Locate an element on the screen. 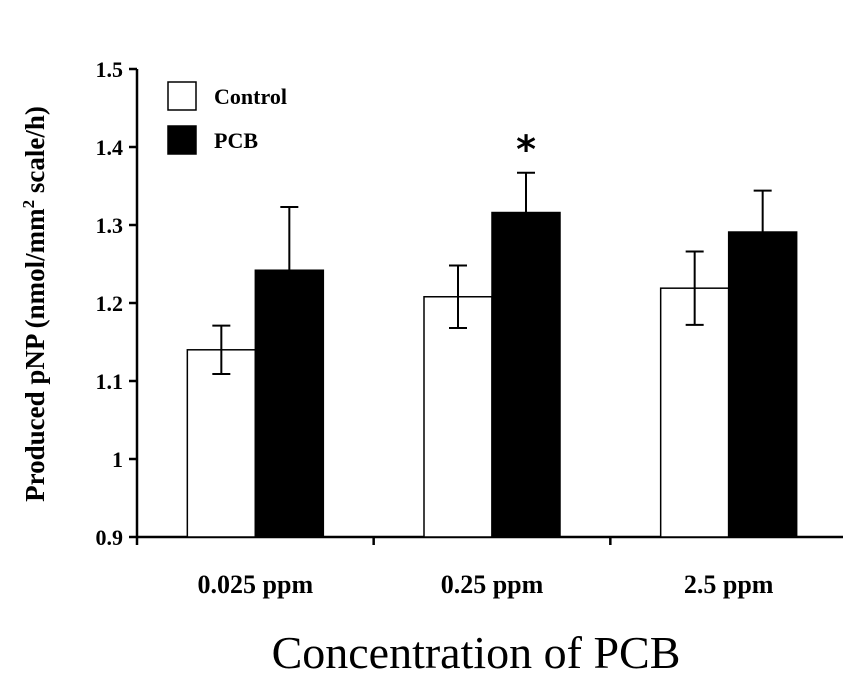  significance-marker: * is located at coordinates (526, 150).